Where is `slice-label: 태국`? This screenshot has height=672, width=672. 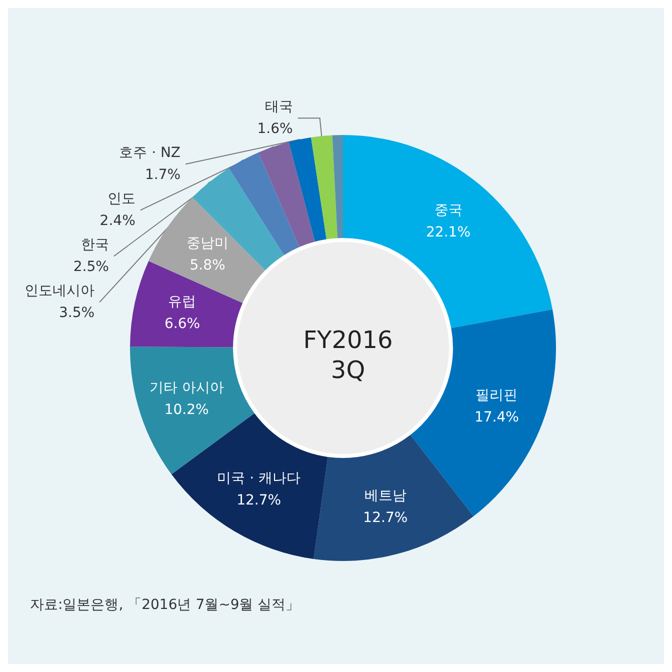 slice-label: 태국 is located at coordinates (278, 107).